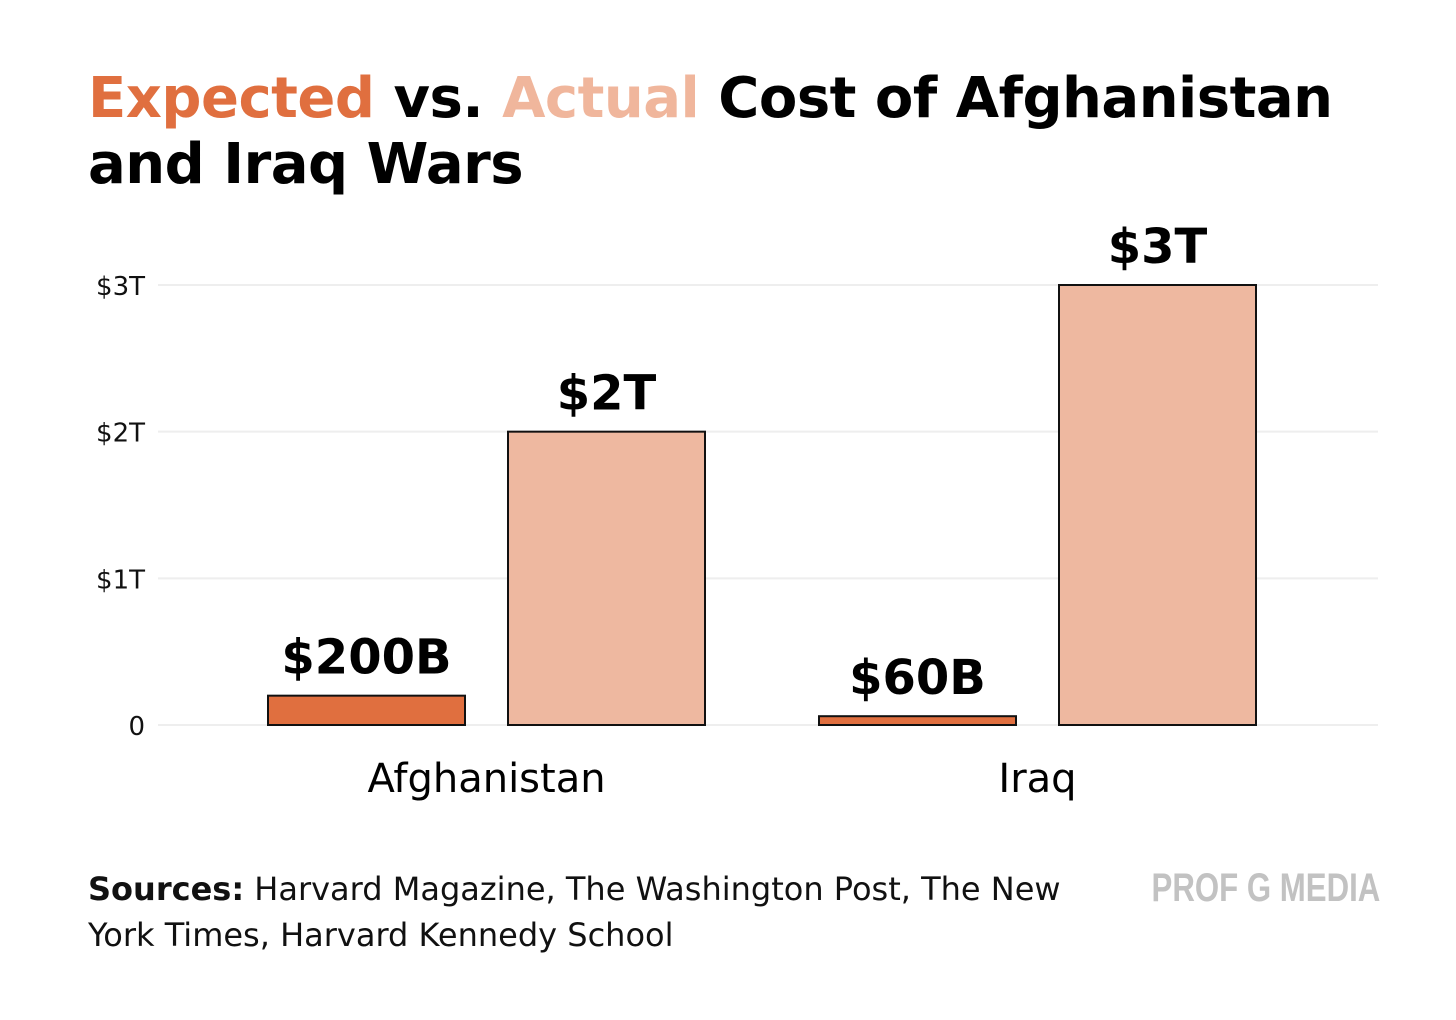 Image resolution: width=1456 pixels, height=1020 pixels. I want to click on y-tick-label: $1T, so click(120, 580).